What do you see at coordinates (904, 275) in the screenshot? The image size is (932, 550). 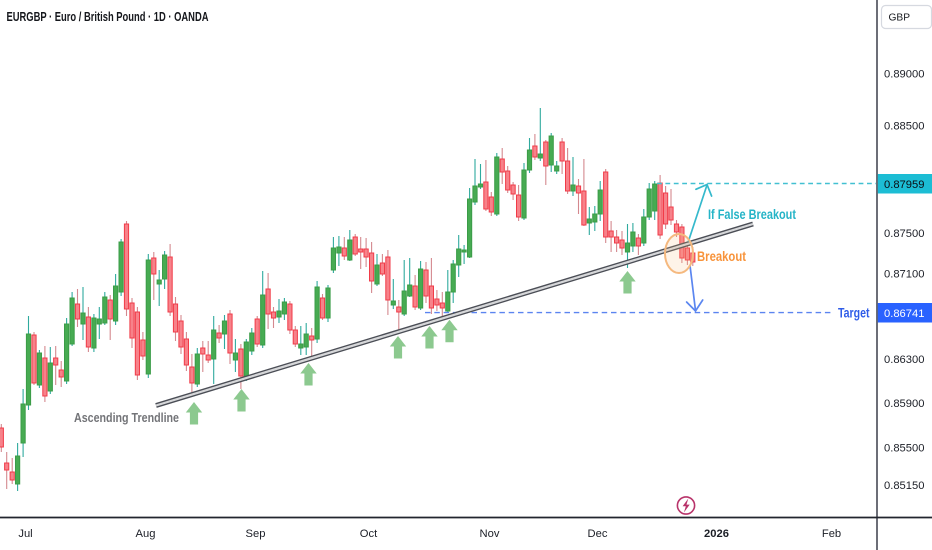 I see `svg-text: 0.87100` at bounding box center [904, 275].